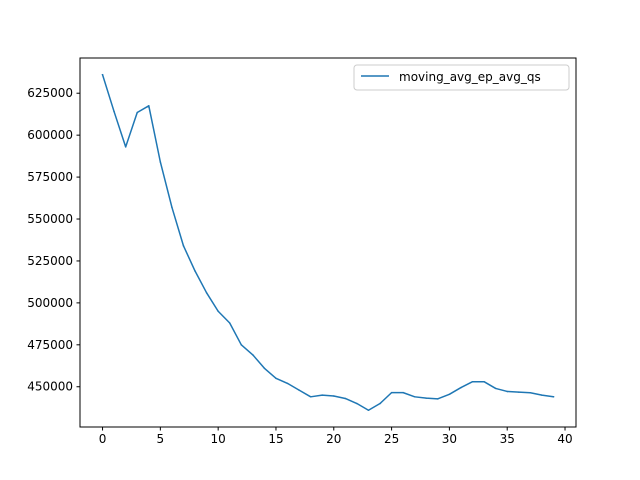  What do you see at coordinates (103, 439) in the screenshot?
I see `x-tick-label: 0` at bounding box center [103, 439].